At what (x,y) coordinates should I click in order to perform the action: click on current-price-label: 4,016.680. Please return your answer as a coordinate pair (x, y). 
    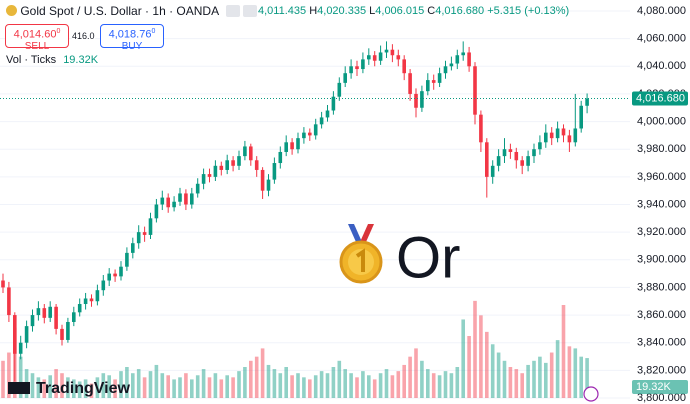
    Looking at the image, I should click on (660, 98).